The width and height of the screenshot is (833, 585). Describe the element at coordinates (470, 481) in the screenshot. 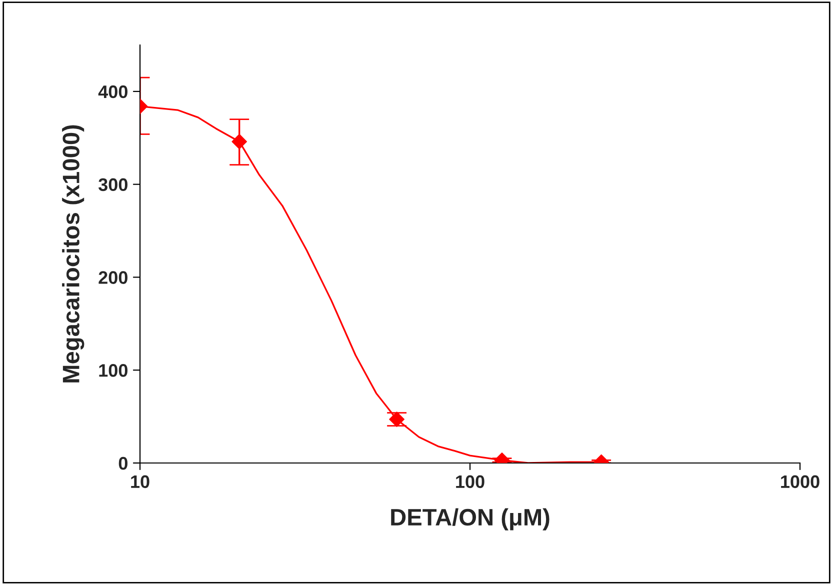

I see `x-tick-label: 100` at that location.